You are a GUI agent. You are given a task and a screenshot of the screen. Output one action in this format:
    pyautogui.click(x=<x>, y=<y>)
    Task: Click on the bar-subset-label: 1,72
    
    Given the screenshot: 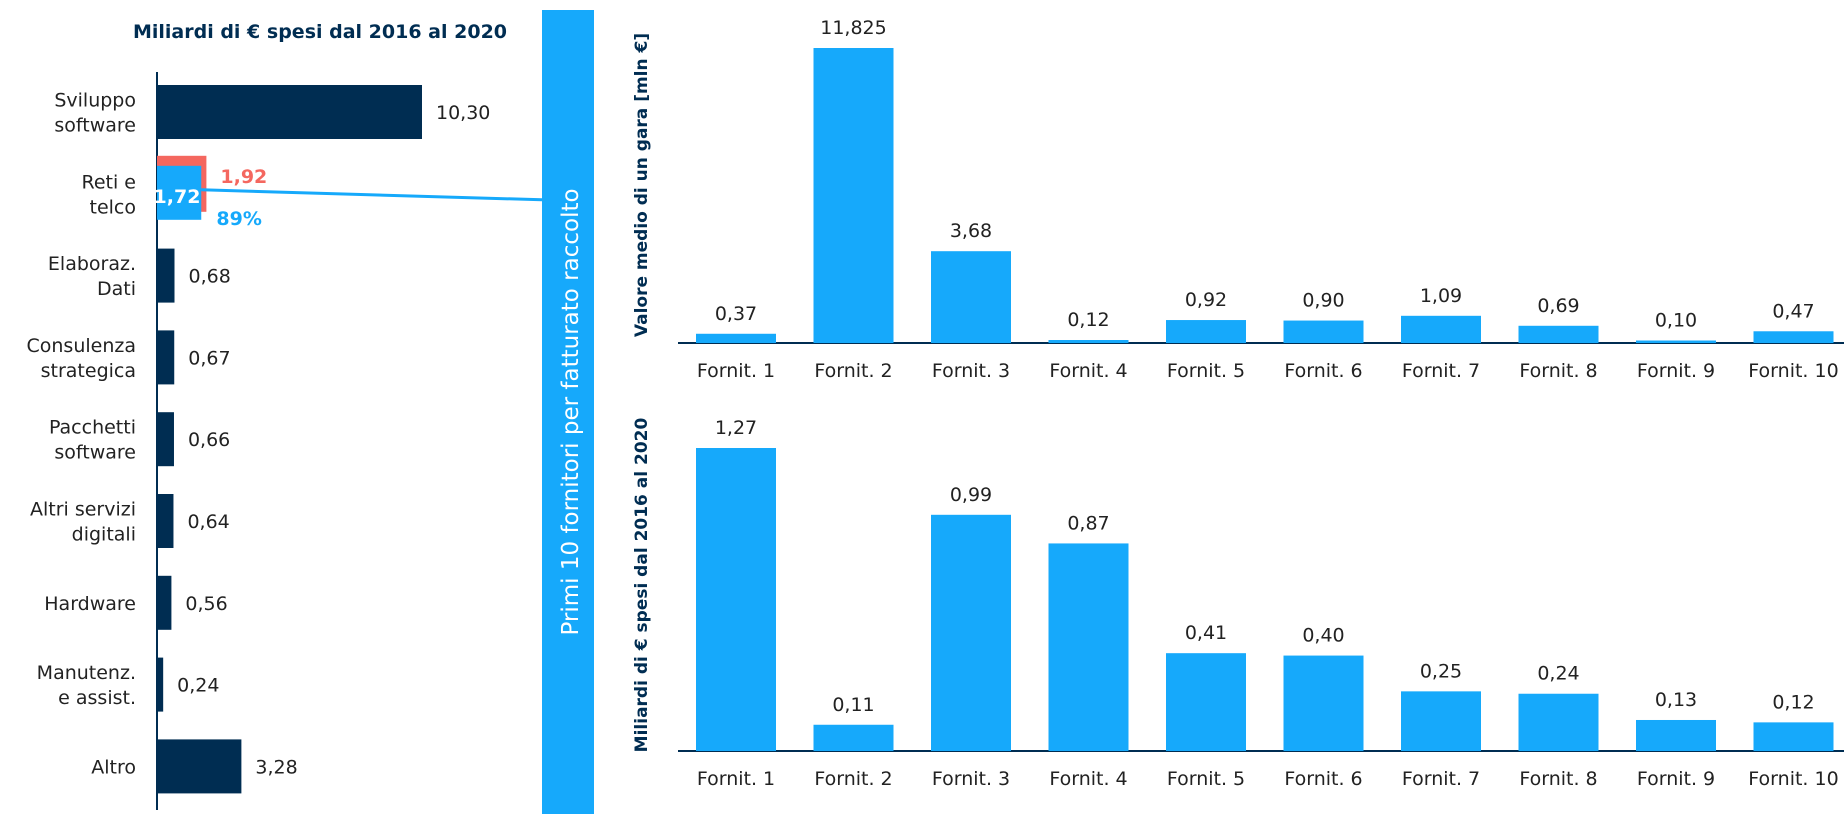 What is the action you would take?
    pyautogui.click(x=177, y=197)
    